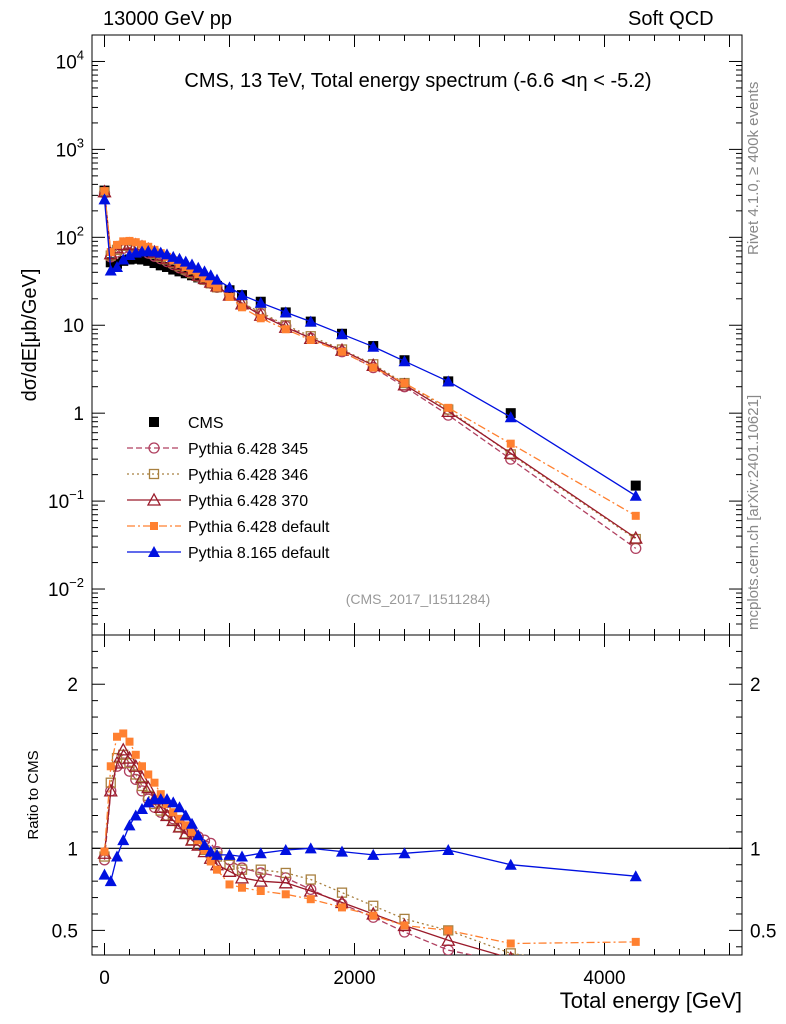 The width and height of the screenshot is (786, 1024). What do you see at coordinates (154, 499) in the screenshot?
I see `legend-marker-py370` at bounding box center [154, 499].